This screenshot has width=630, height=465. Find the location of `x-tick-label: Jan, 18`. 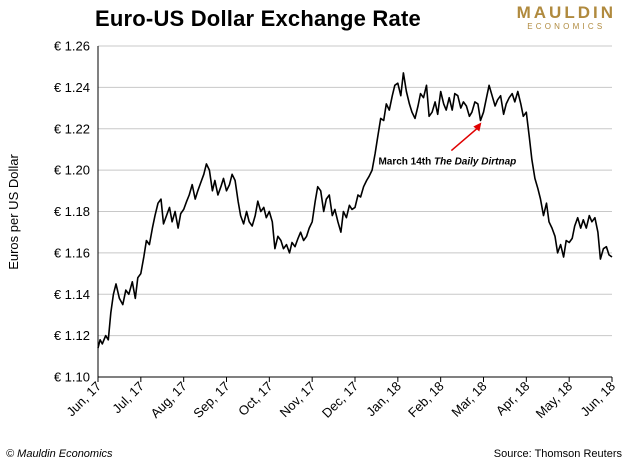

x-tick-label: Jan, 18 is located at coordinates (383, 399).